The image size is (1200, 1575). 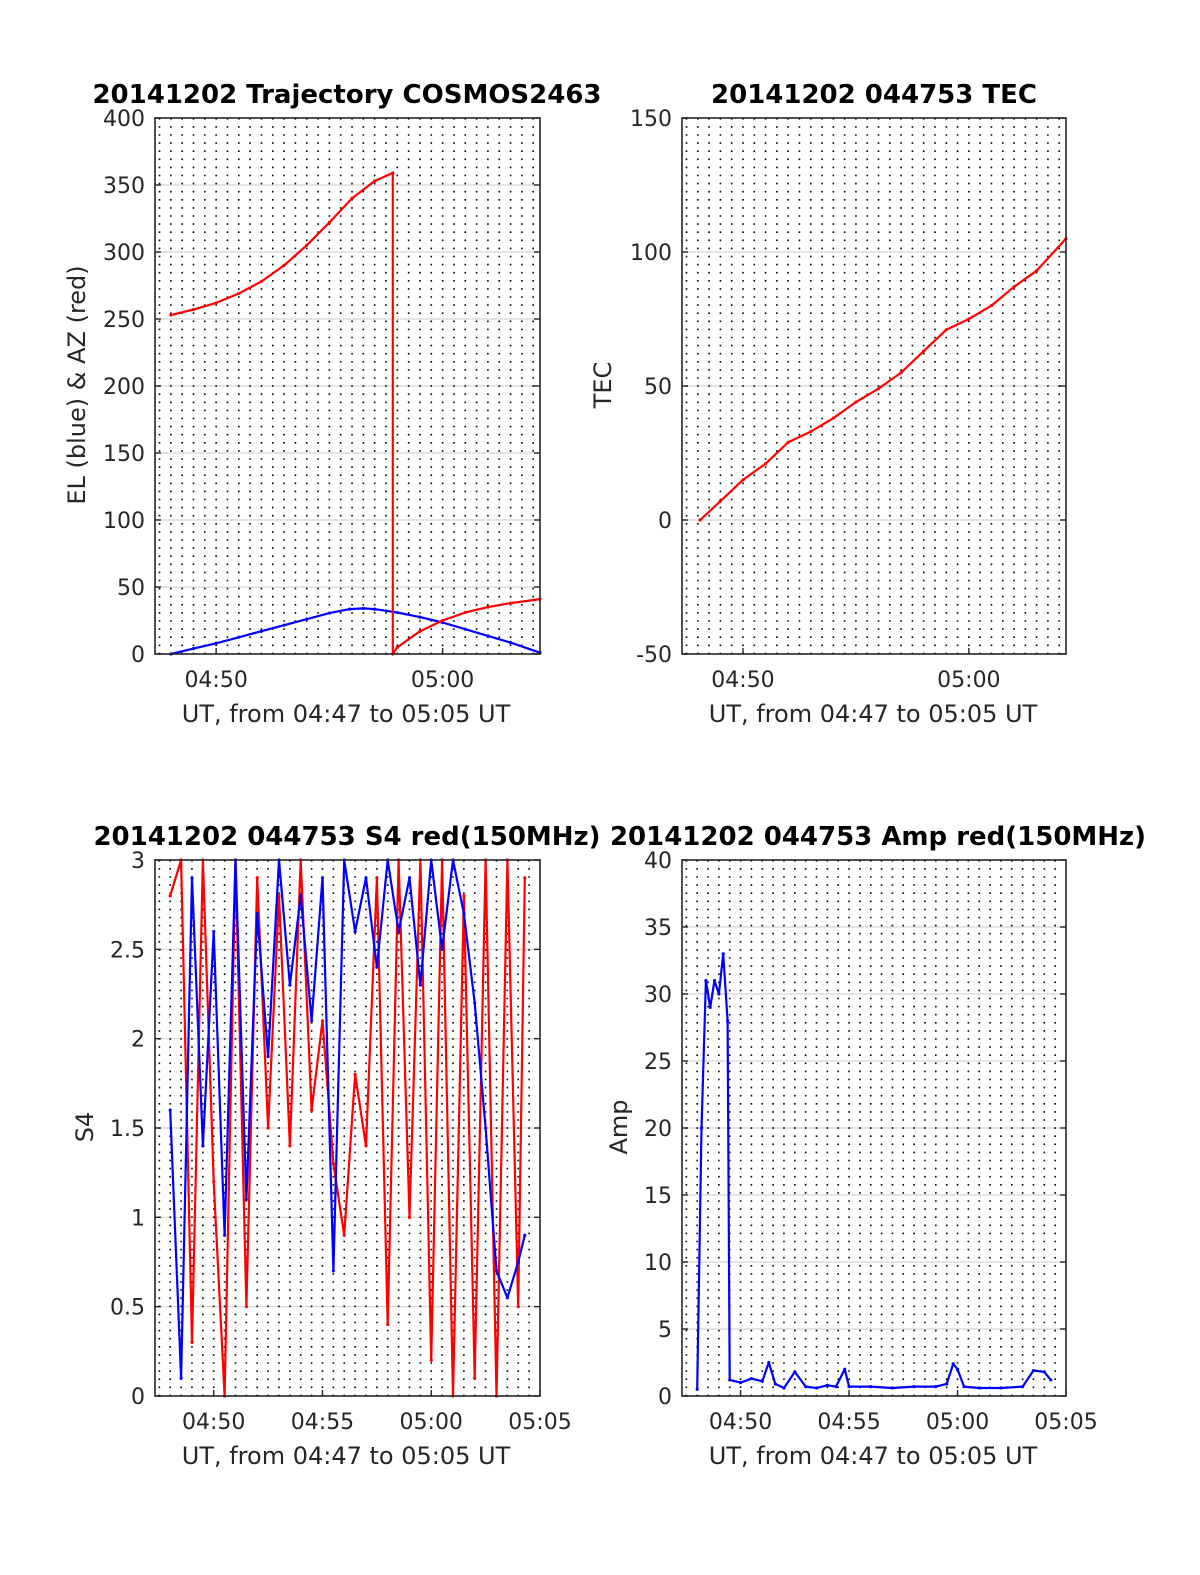 I want to click on s4-xtick-label: 05:05, so click(x=539, y=1422).